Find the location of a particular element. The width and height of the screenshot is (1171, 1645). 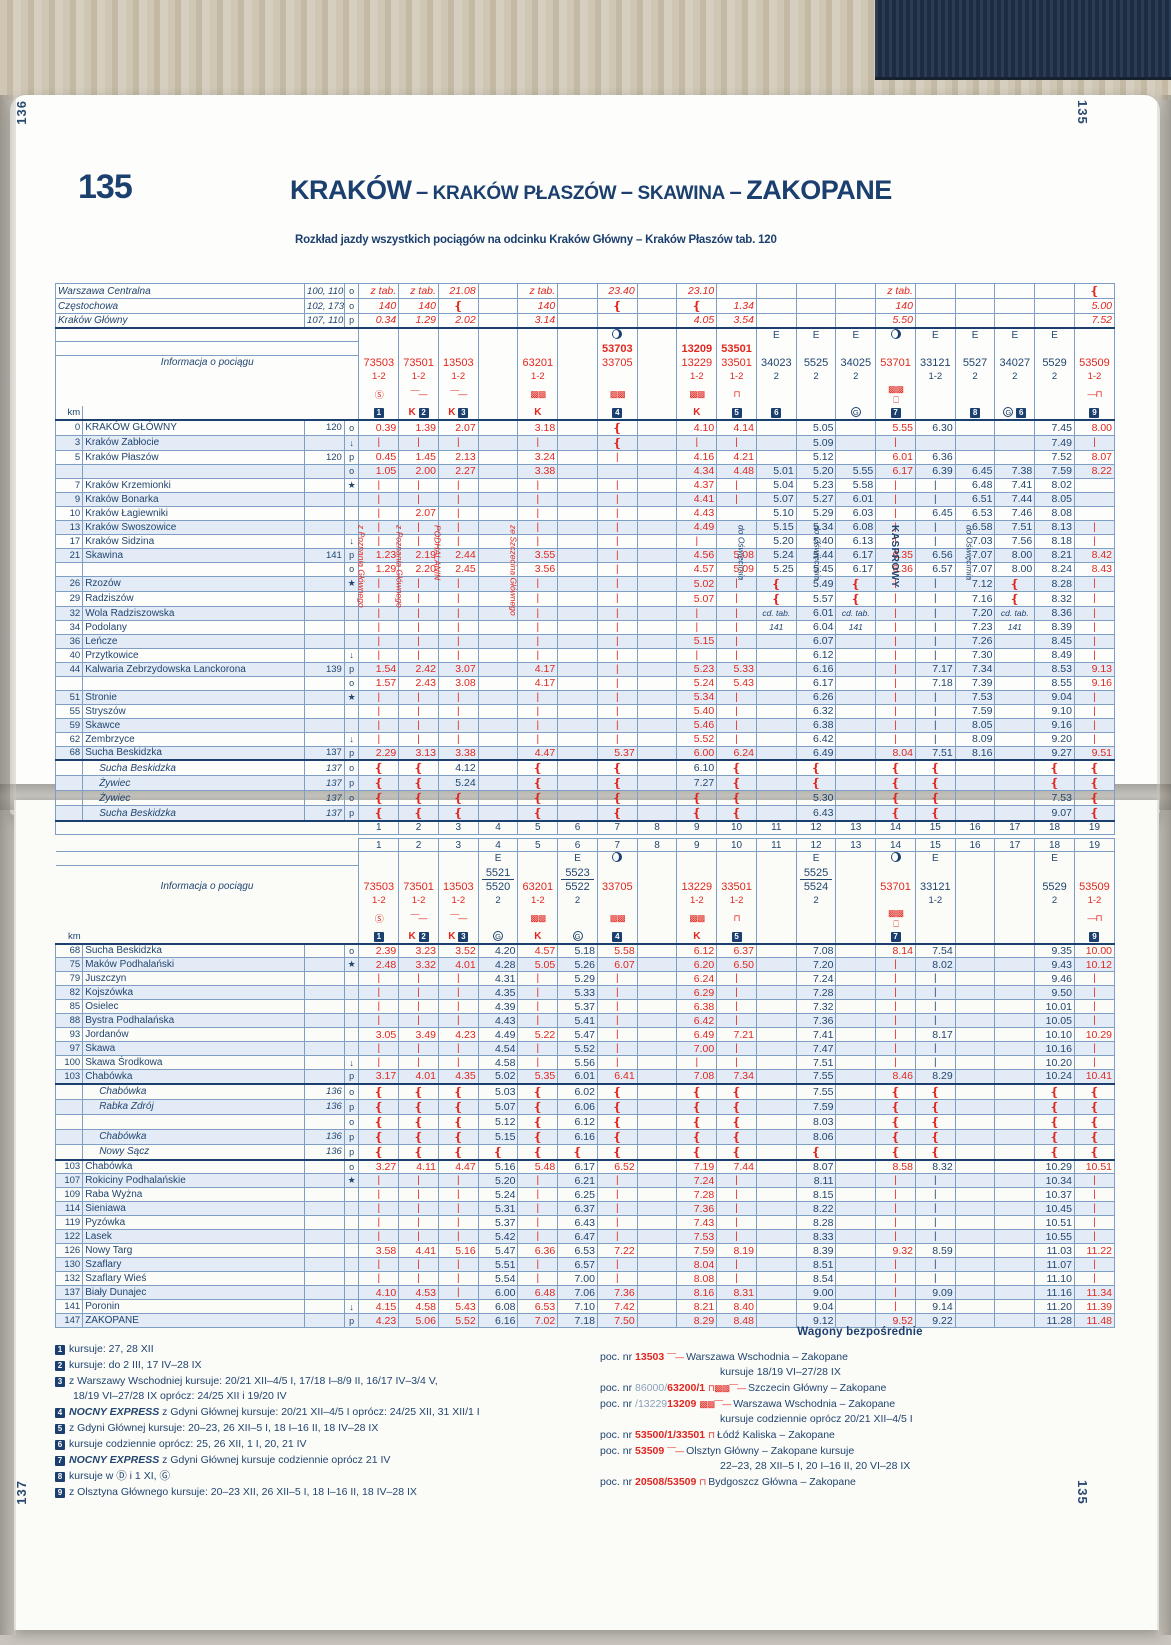

train-amenities is located at coordinates (1054, 918).